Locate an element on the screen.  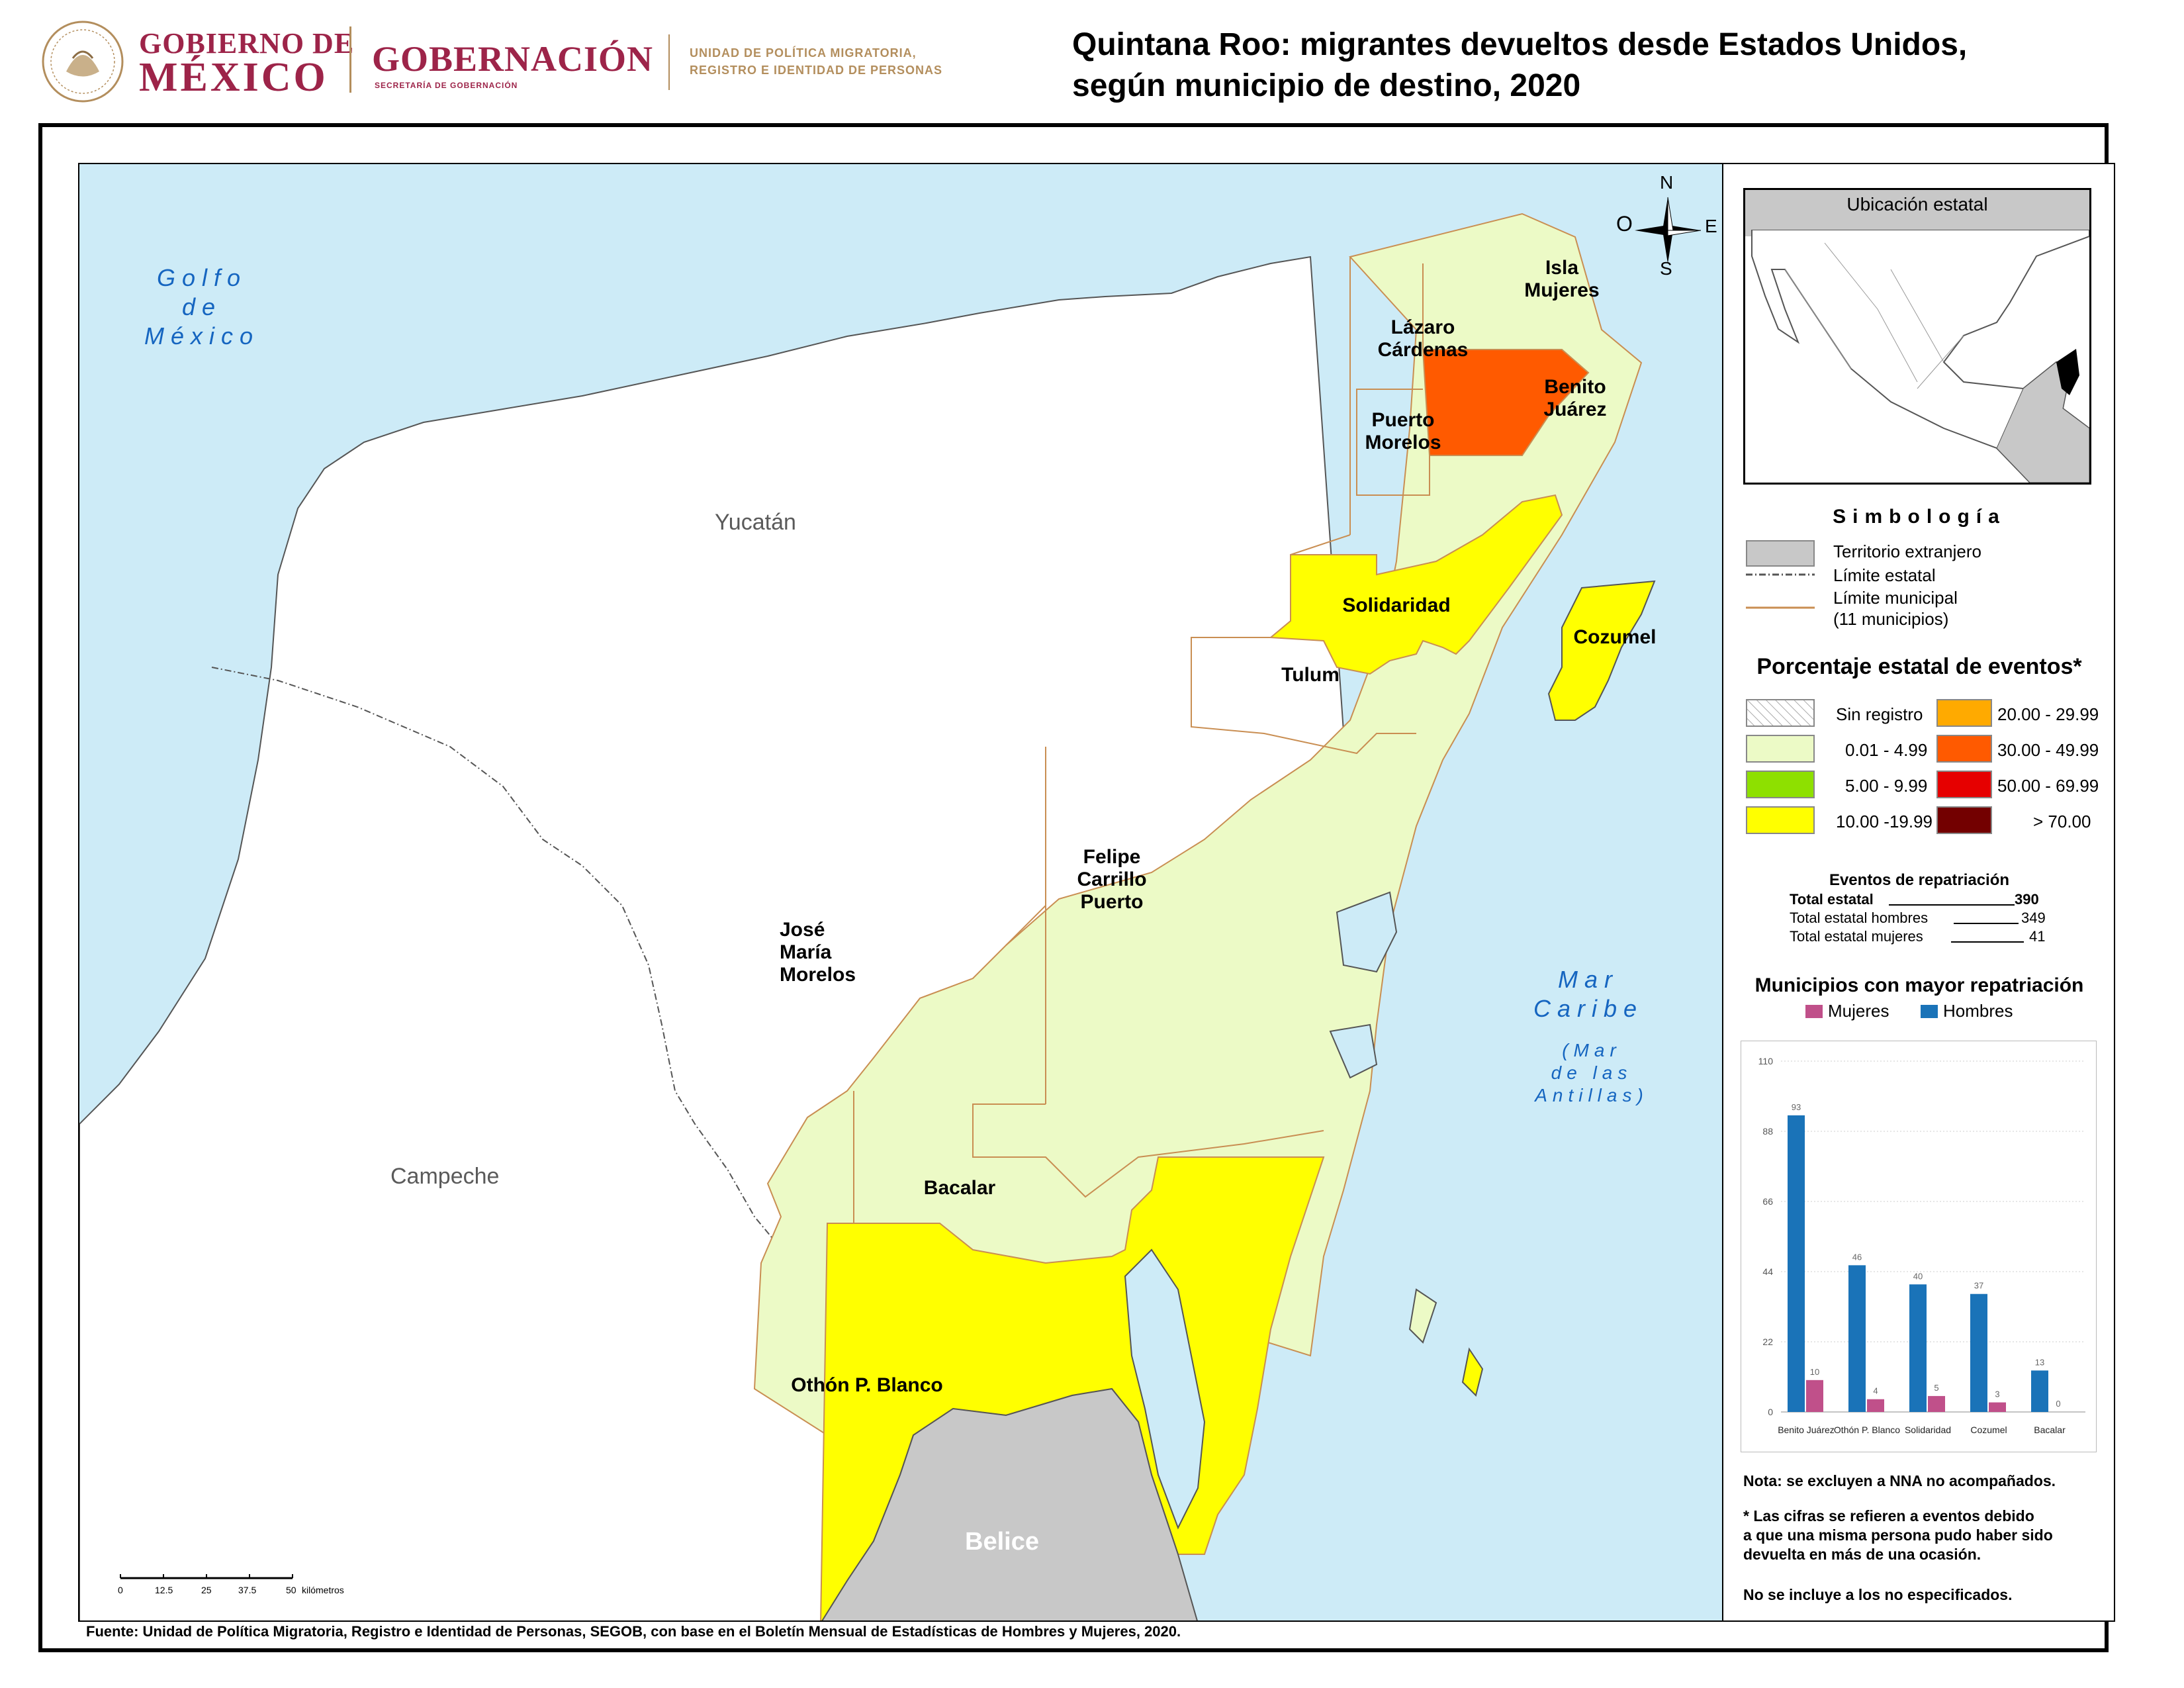
location-title: Ubicación estatal is located at coordinates (1917, 204).